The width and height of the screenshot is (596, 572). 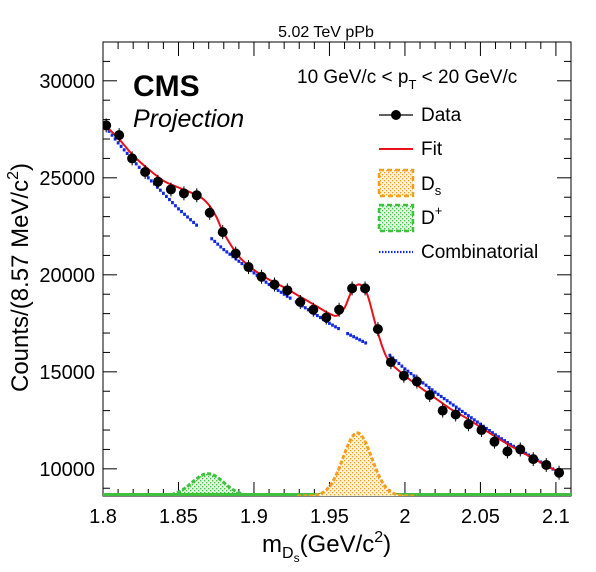 I want to click on svg-text: D+, so click(x=431, y=216).